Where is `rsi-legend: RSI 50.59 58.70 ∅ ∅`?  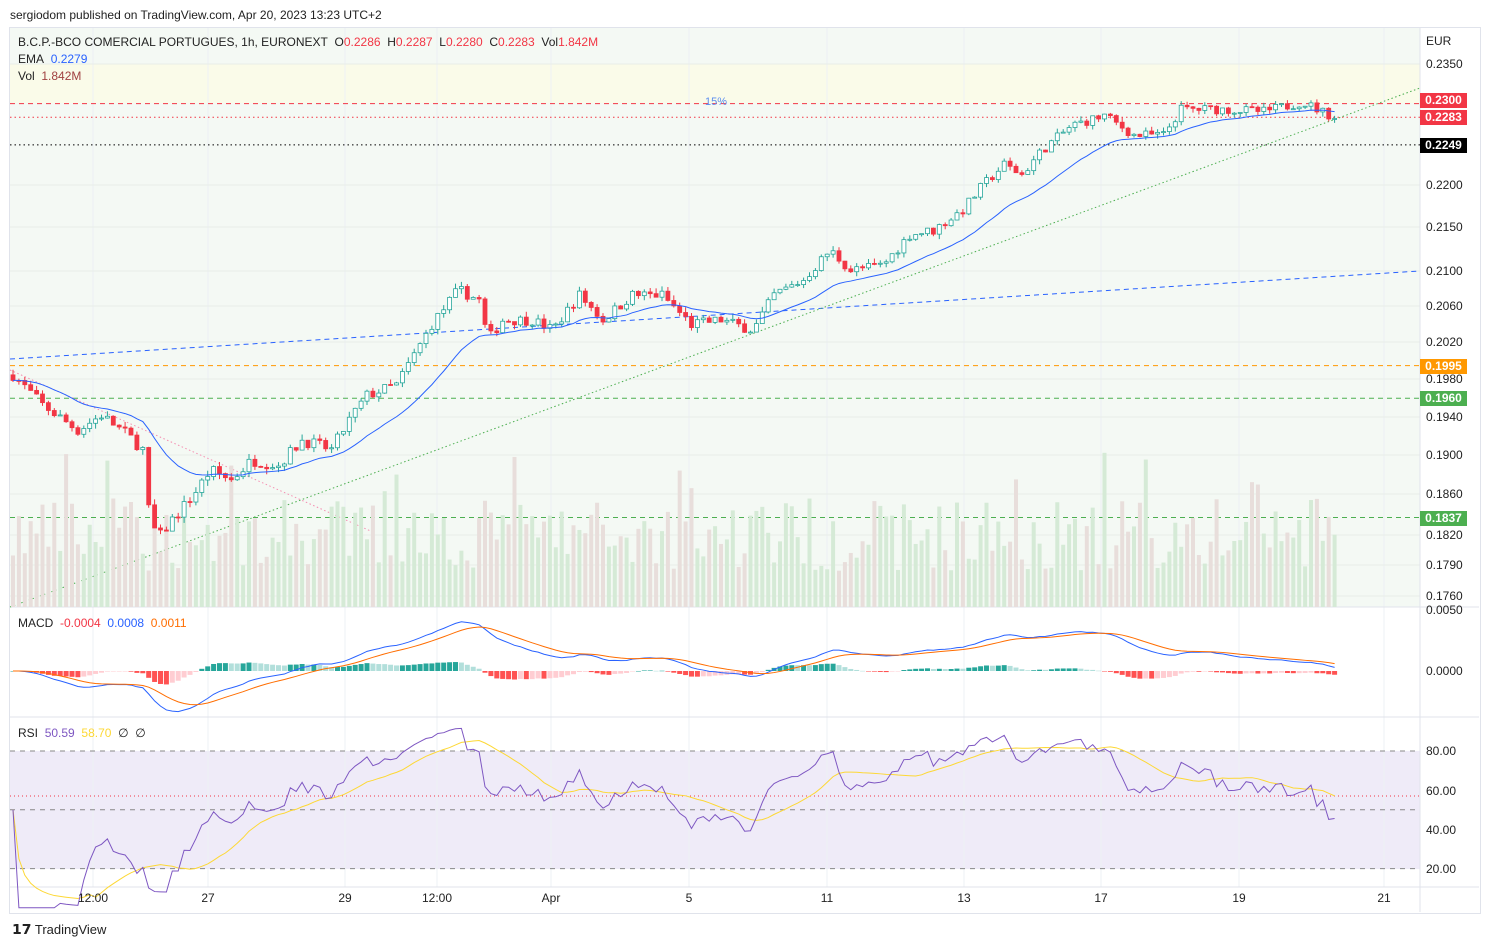 rsi-legend: RSI 50.59 58.70 ∅ ∅ is located at coordinates (82, 733).